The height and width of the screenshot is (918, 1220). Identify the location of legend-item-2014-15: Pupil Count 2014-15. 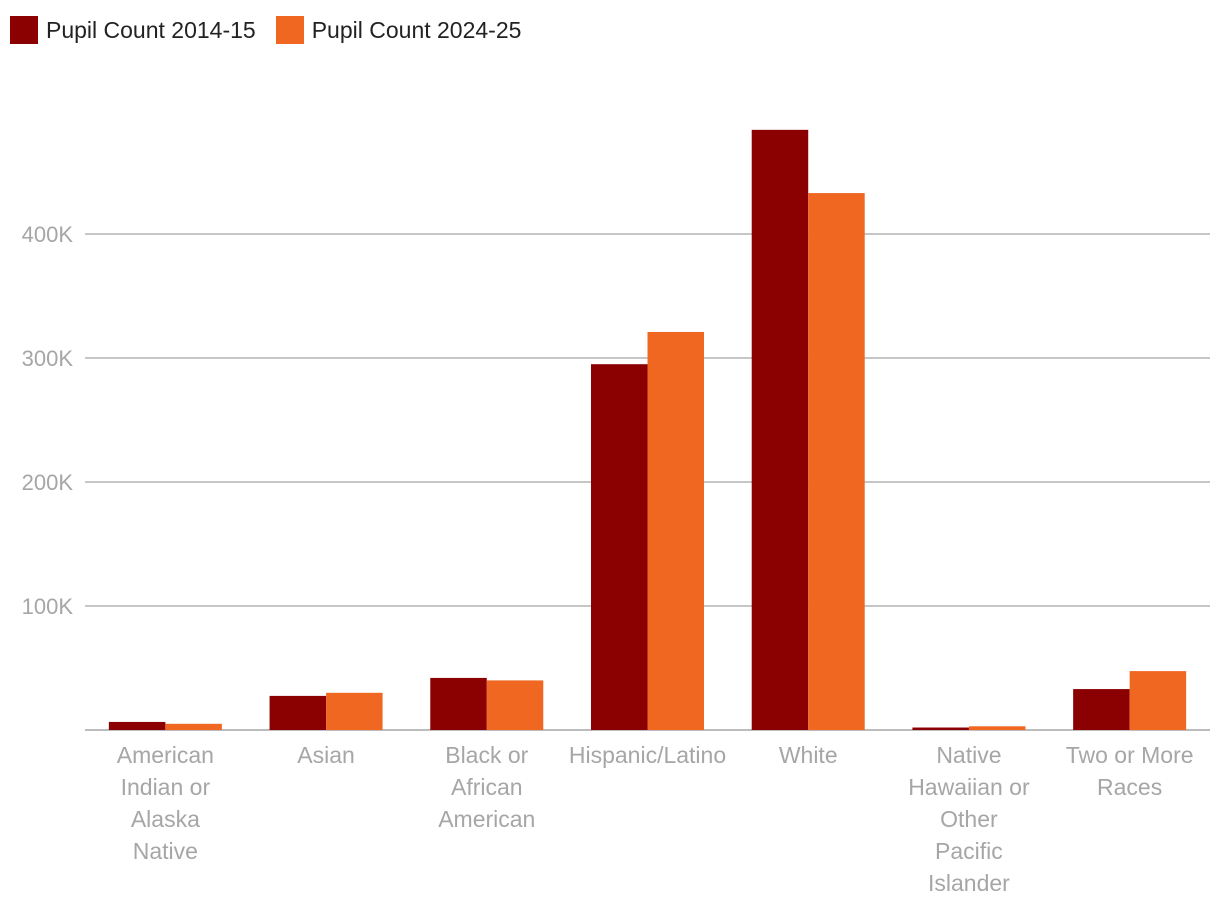
(133, 30).